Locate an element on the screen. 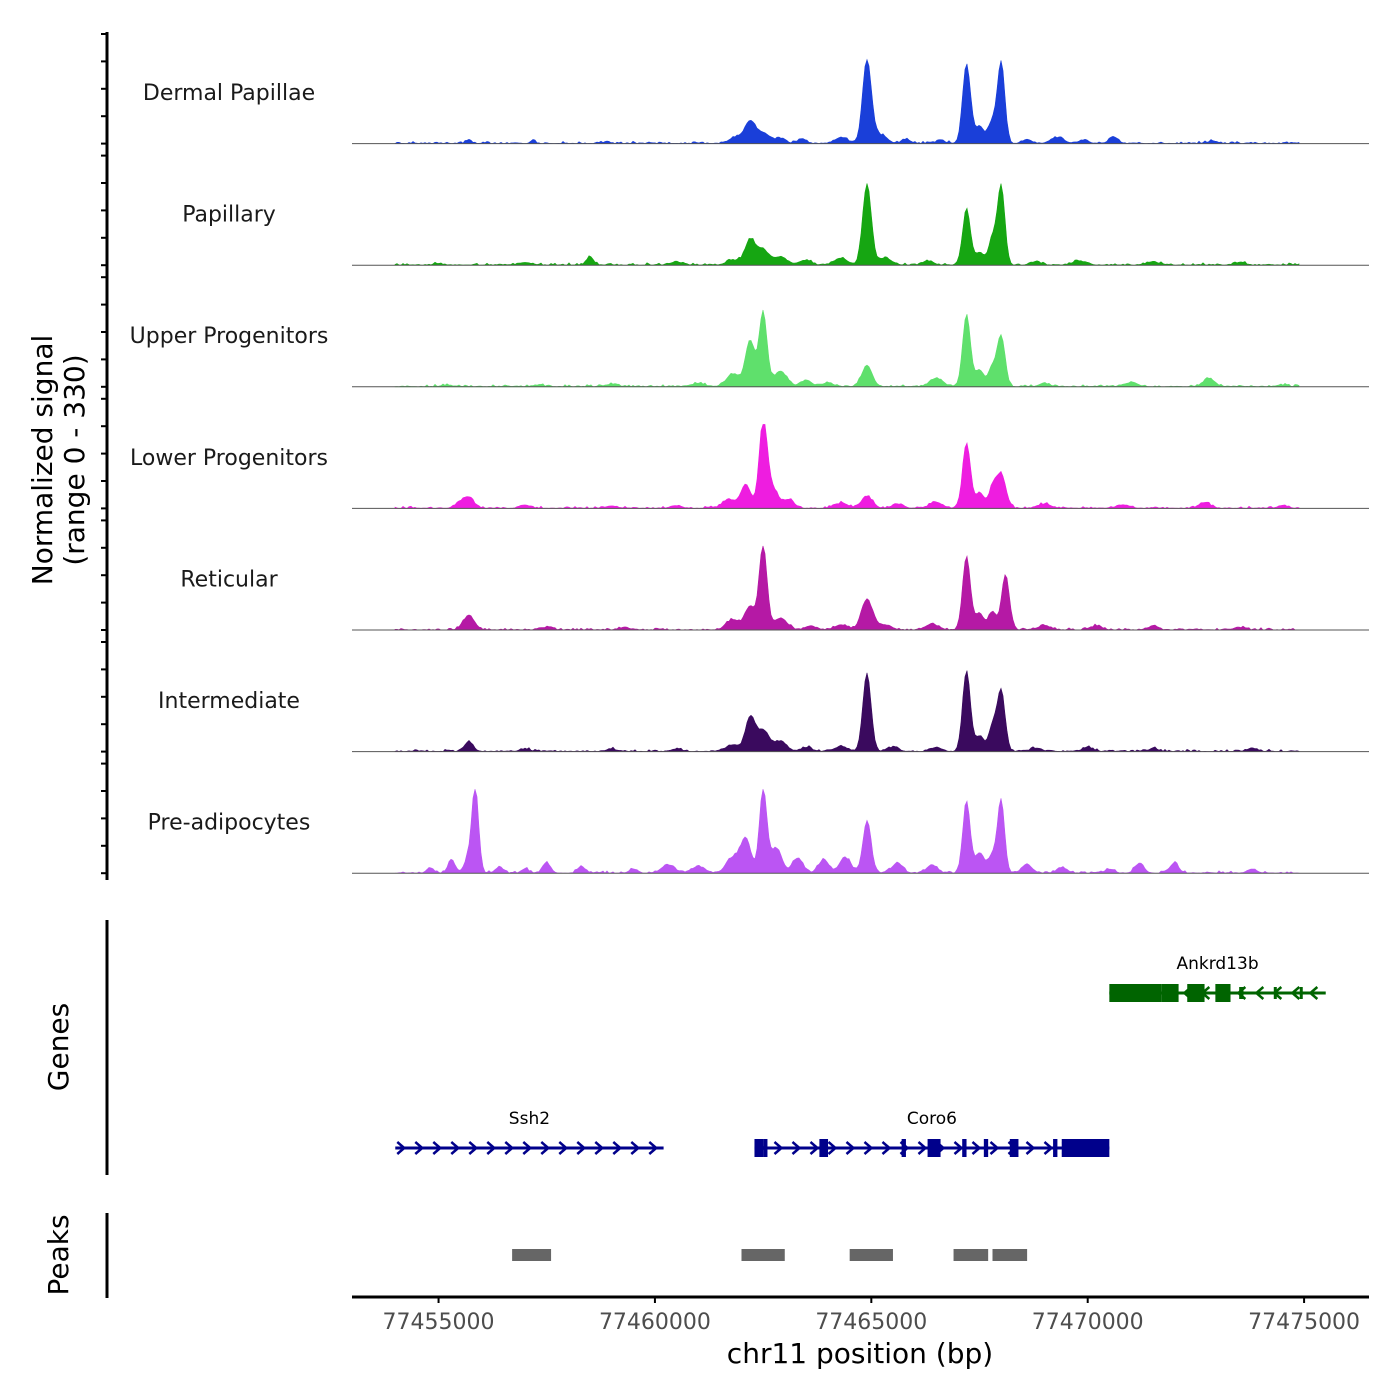 The width and height of the screenshot is (1400, 1400). track-label: Dermal Papillae is located at coordinates (229, 93).